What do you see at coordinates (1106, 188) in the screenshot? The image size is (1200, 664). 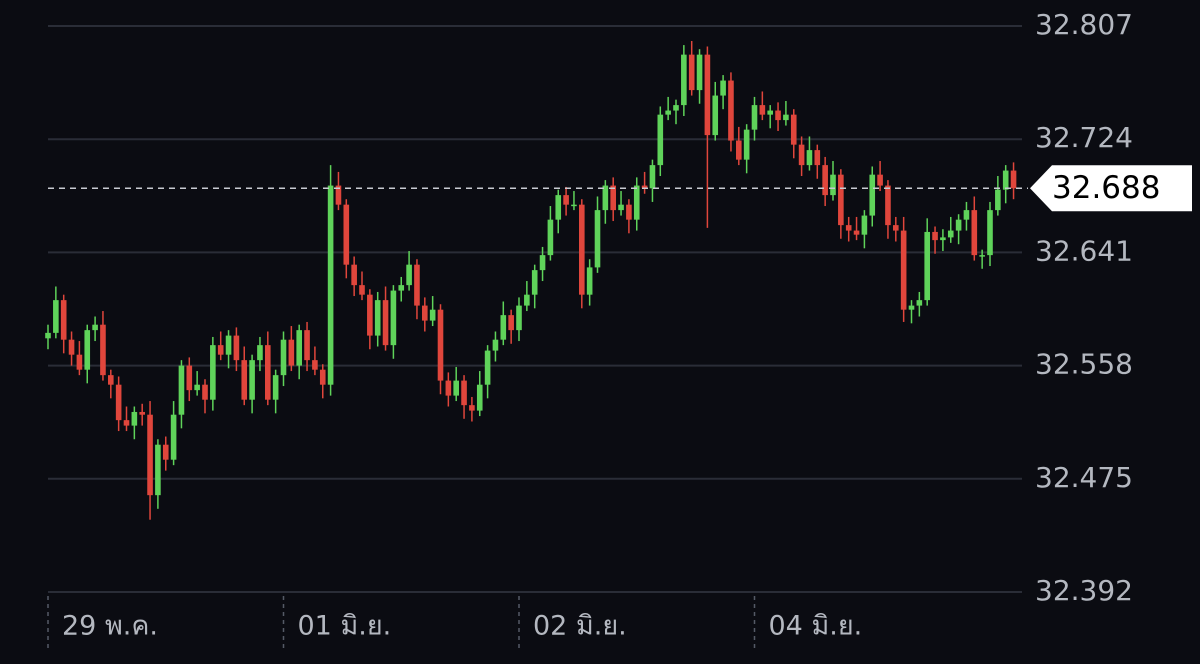 I see `last-price-label: 32.688` at bounding box center [1106, 188].